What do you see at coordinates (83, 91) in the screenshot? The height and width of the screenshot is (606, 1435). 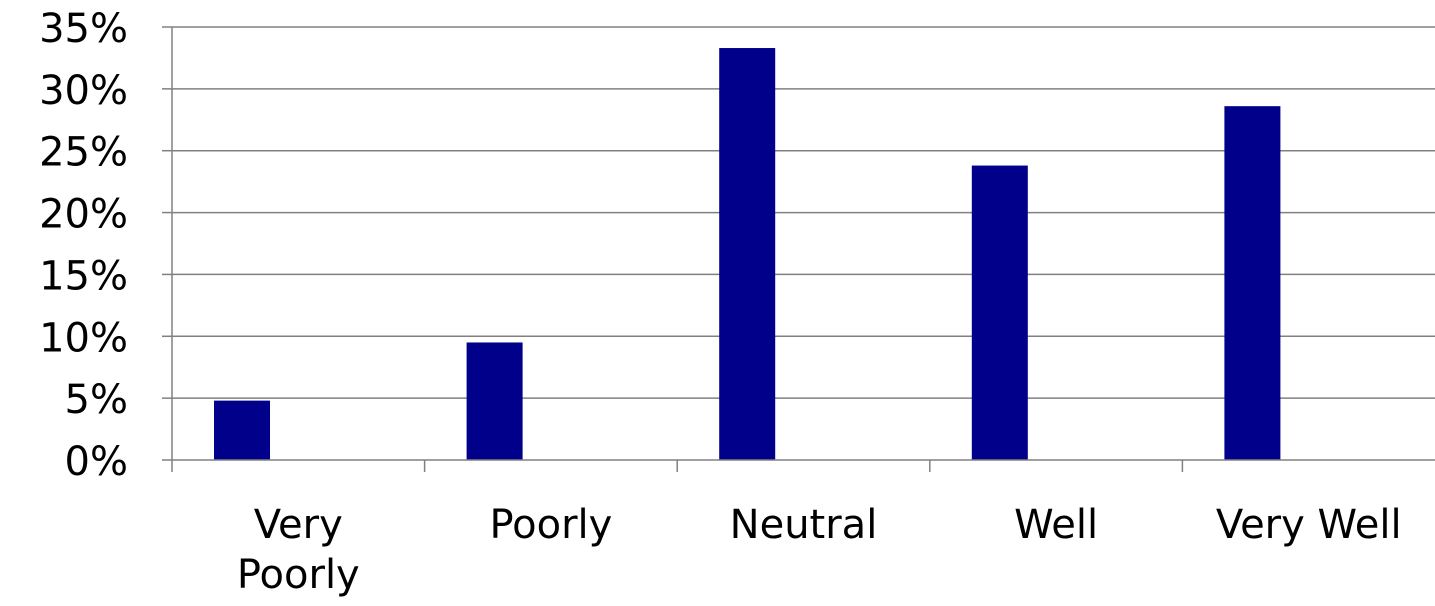 I see `y-tick-label: 30%` at bounding box center [83, 91].